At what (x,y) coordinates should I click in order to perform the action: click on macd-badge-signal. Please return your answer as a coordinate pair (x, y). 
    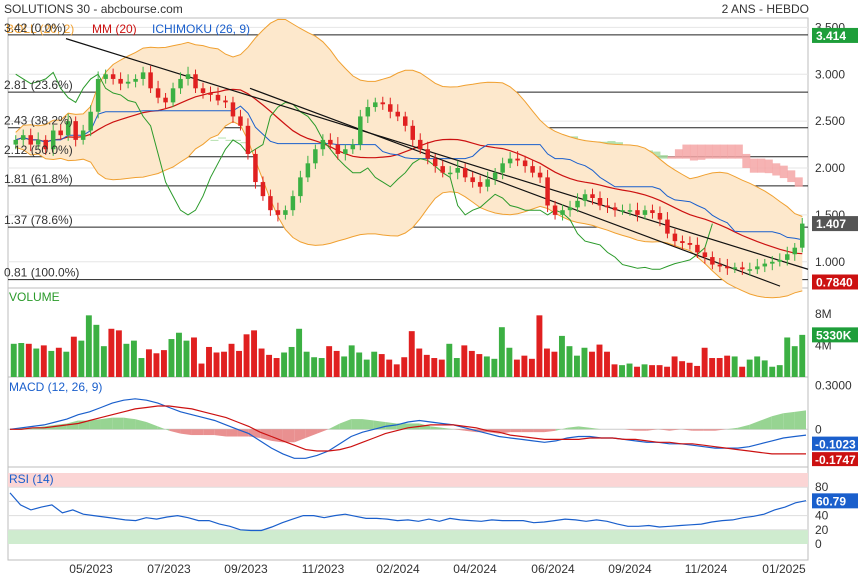
    Looking at the image, I should click on (835, 459).